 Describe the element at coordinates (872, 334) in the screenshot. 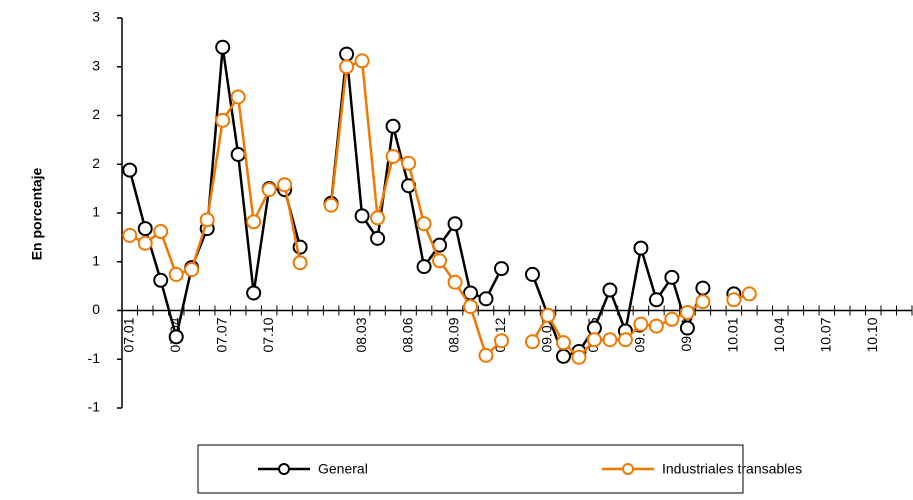

I see `x-tick-label: 10.10` at that location.